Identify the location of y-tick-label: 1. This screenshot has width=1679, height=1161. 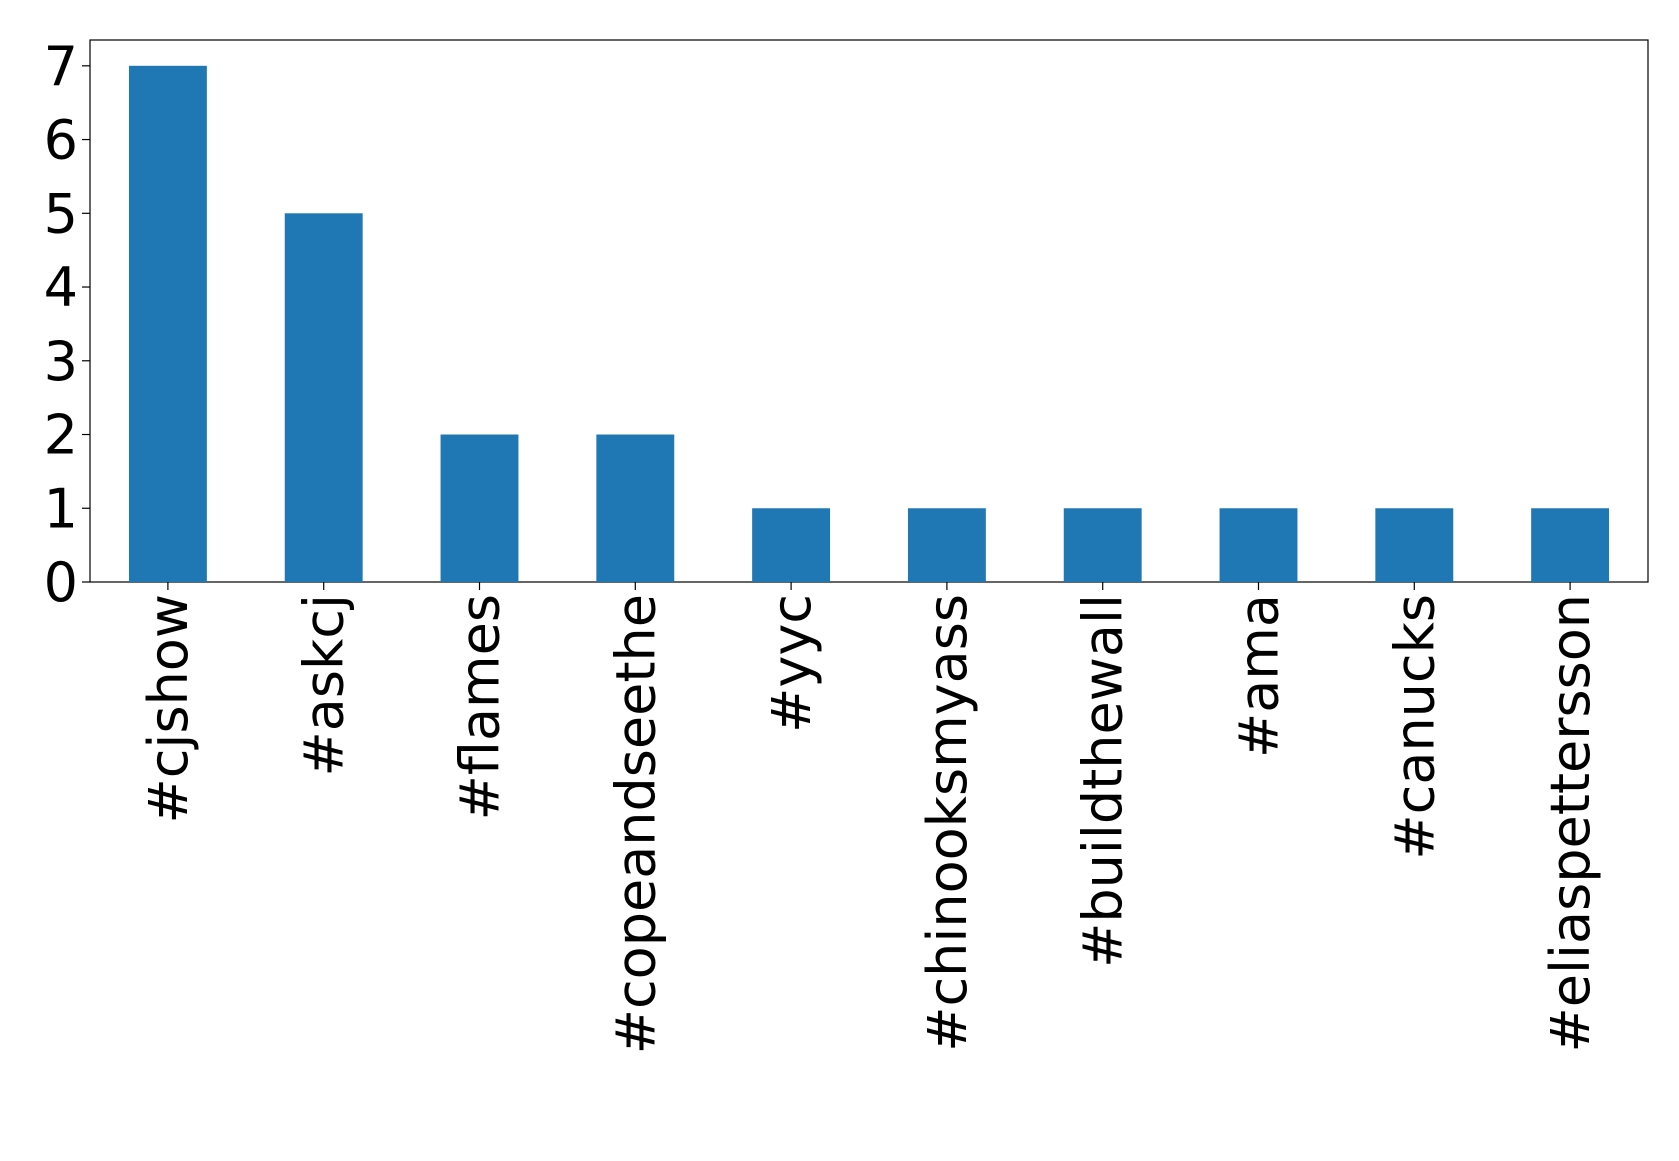
(61, 508).